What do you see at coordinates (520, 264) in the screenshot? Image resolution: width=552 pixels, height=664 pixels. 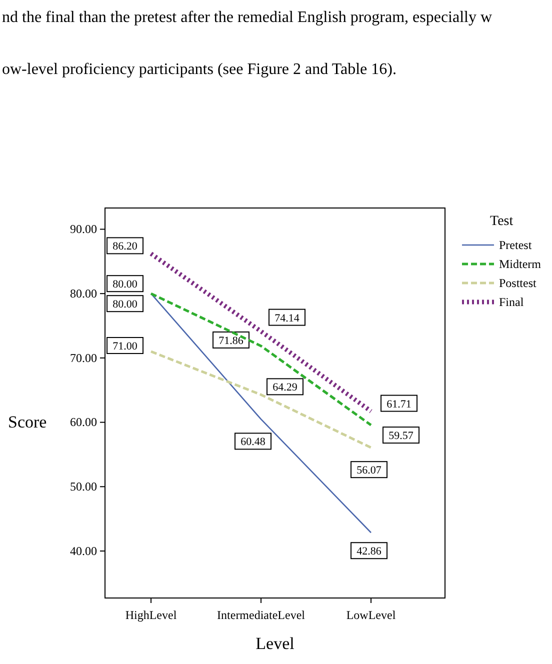 I see `legend-label: Midterm` at bounding box center [520, 264].